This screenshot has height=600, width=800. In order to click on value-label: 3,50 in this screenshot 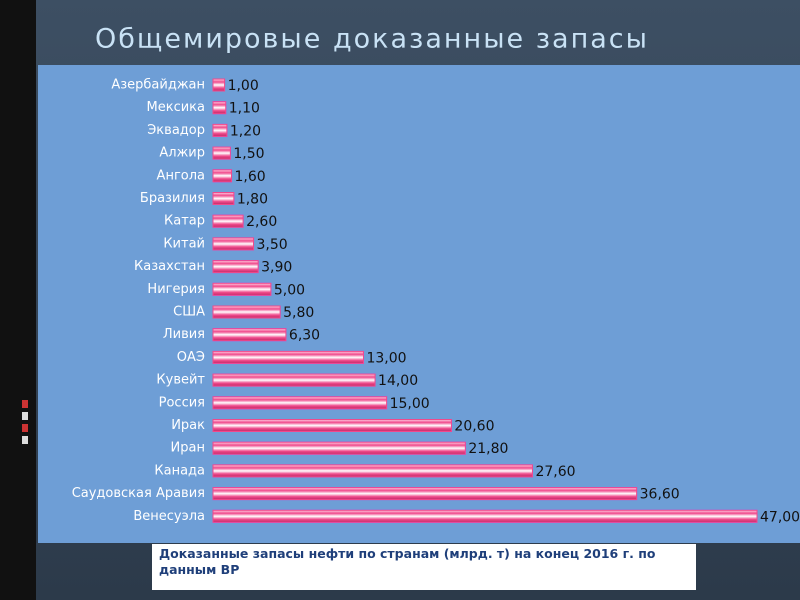, I will do `click(272, 245)`.